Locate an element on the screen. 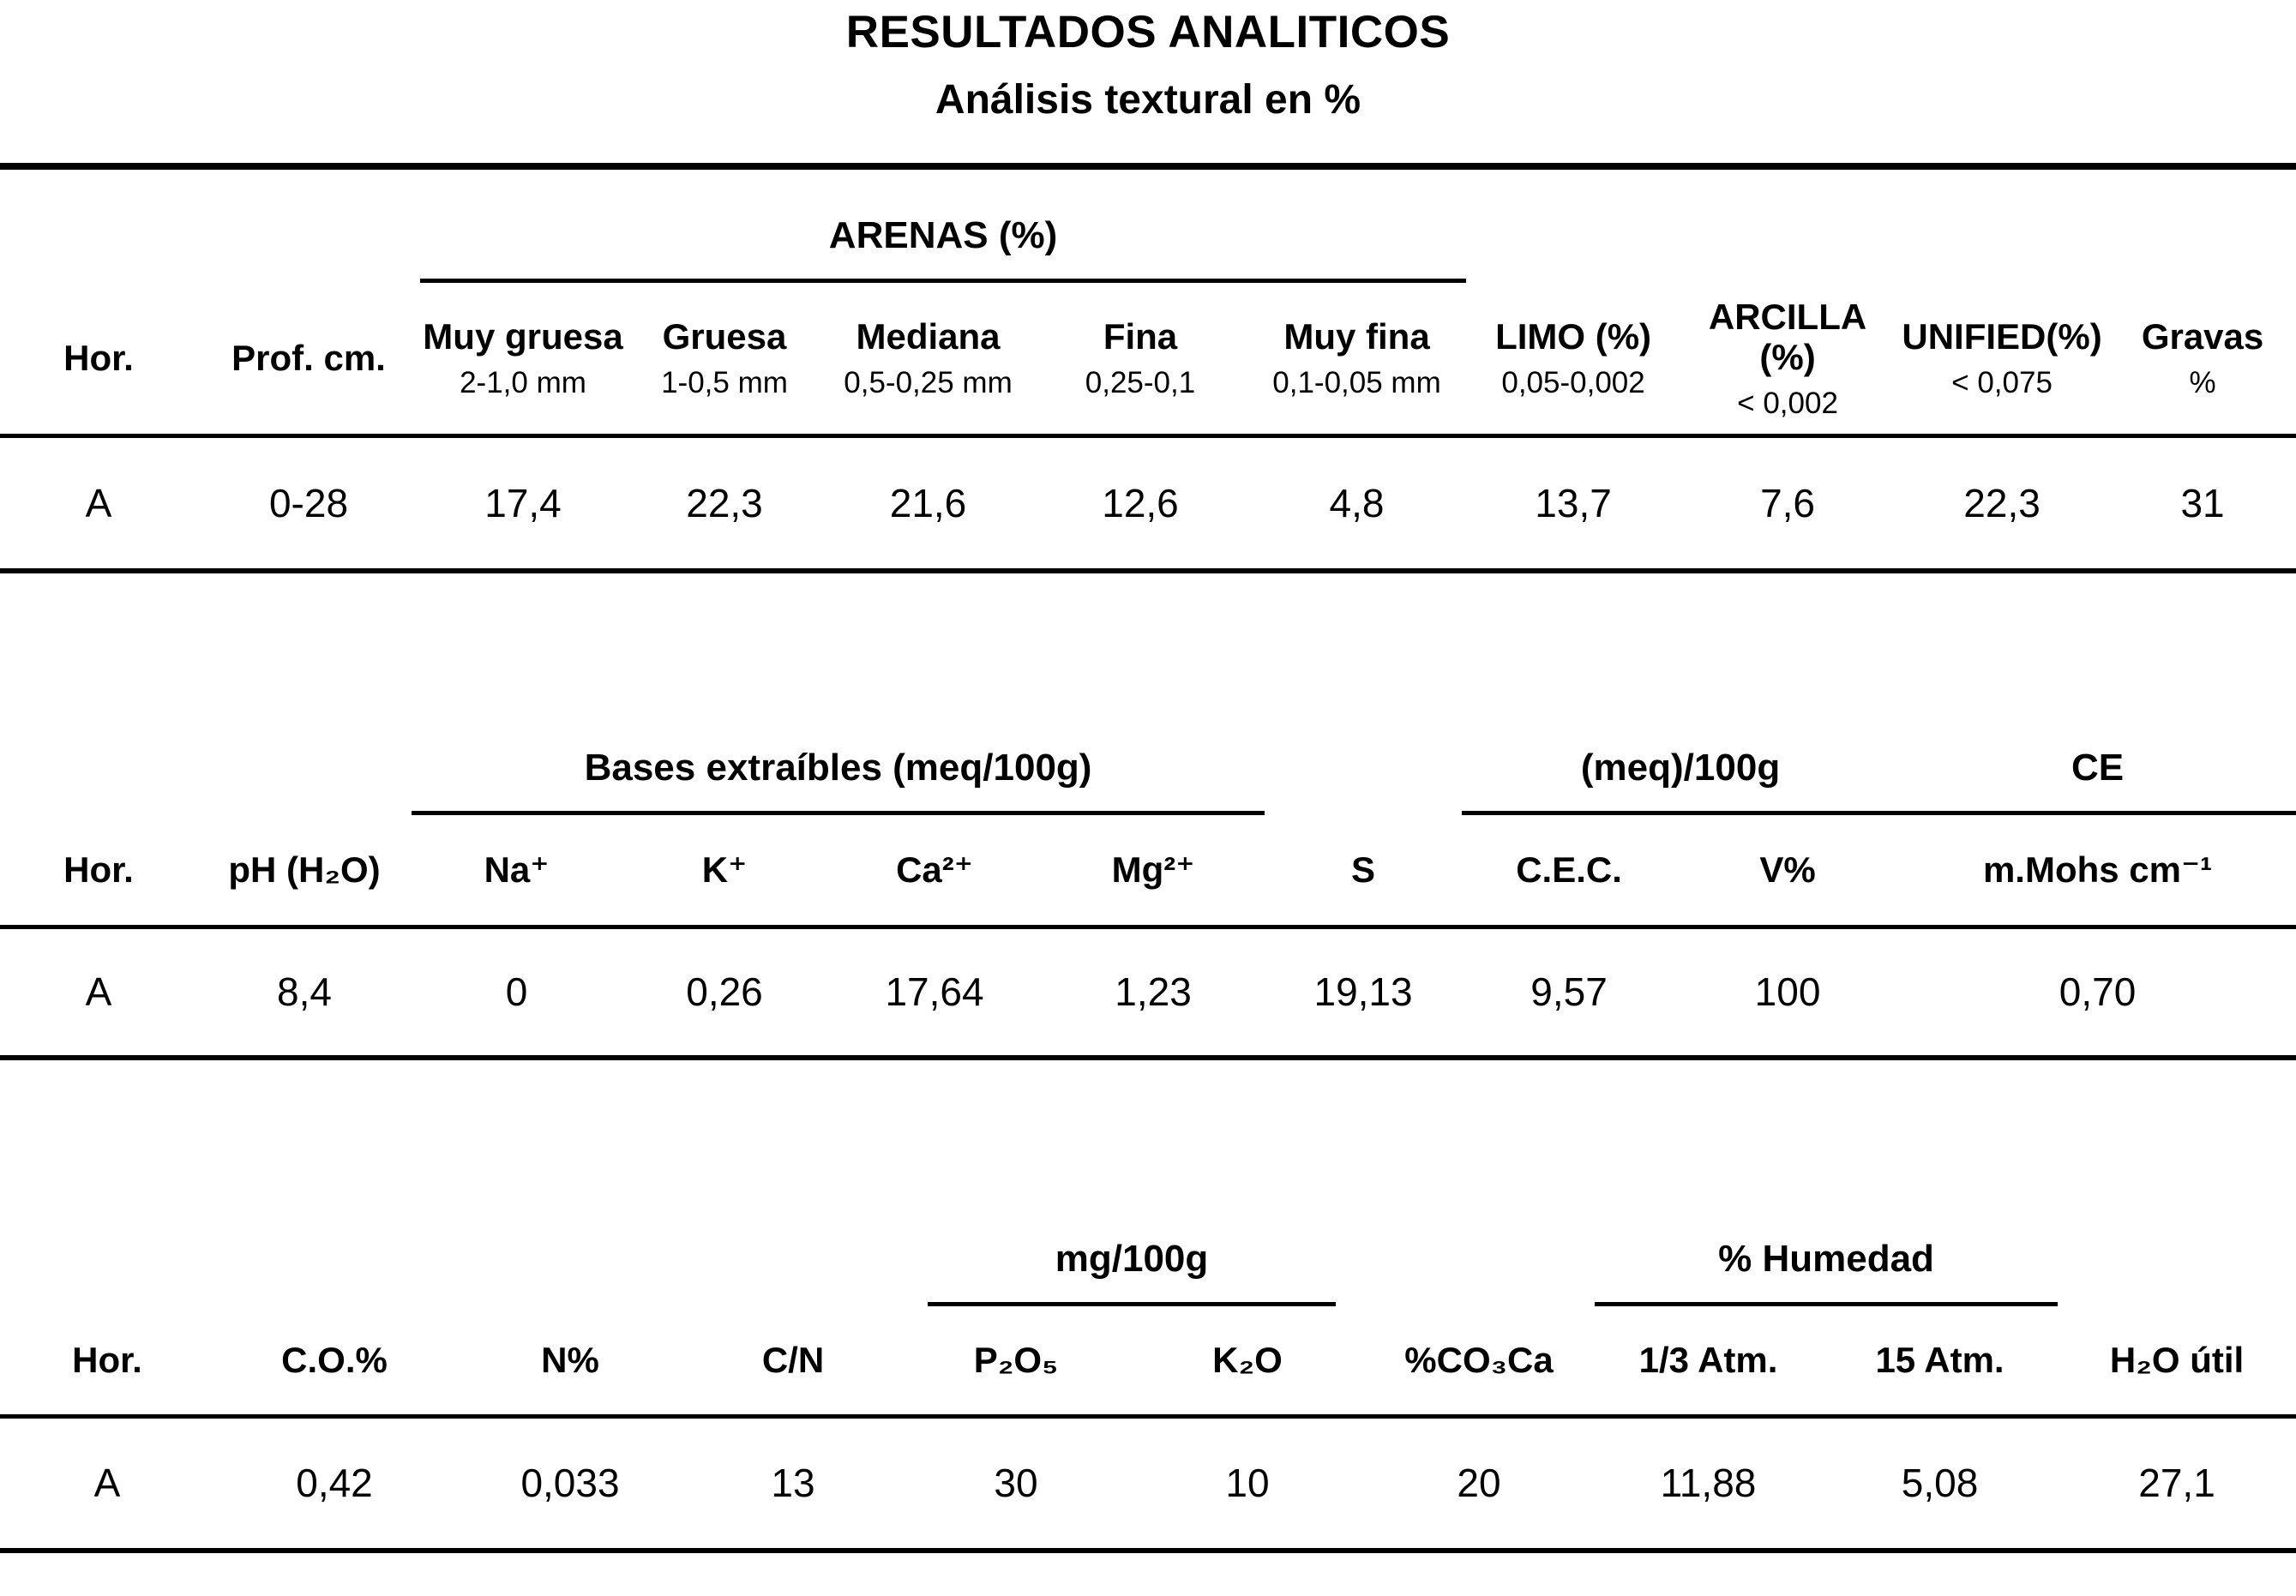  column-sublabel: % is located at coordinates (2203, 383).